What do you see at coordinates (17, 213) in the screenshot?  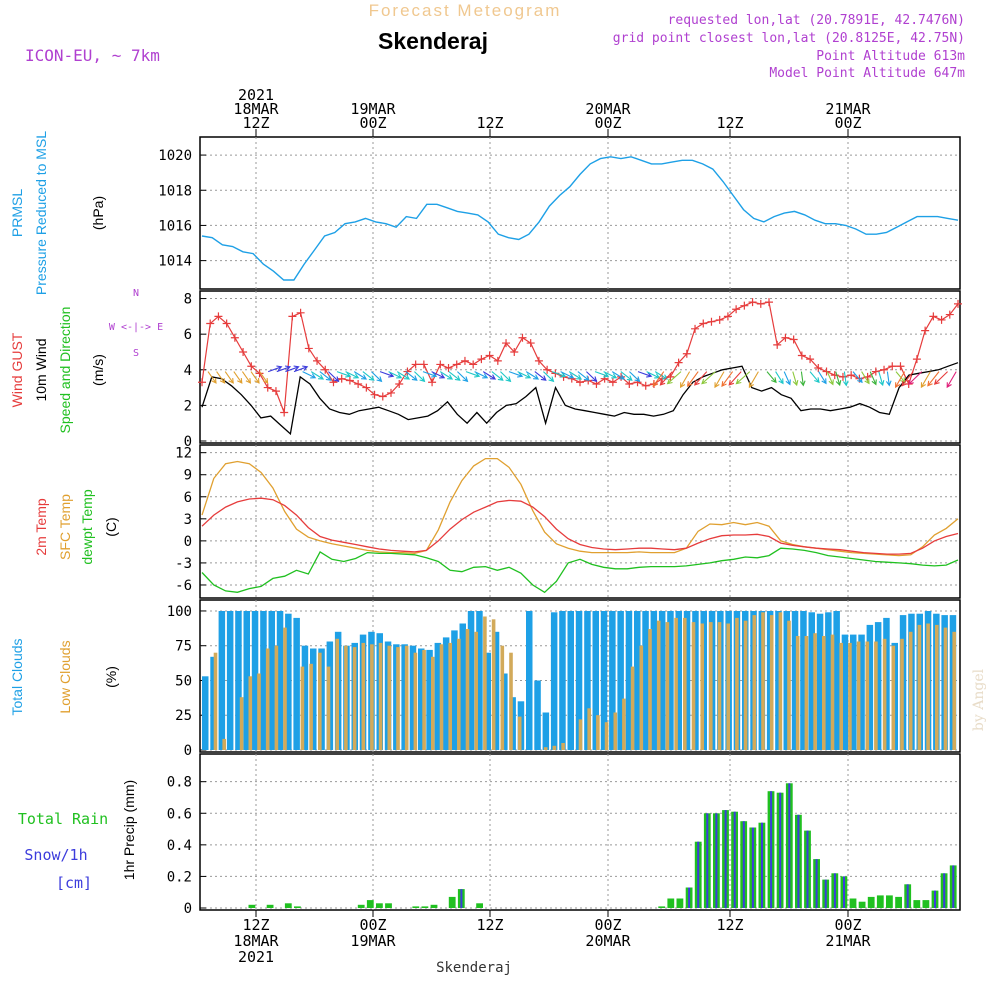 I see `pressure-label-1: PRMSL` at bounding box center [17, 213].